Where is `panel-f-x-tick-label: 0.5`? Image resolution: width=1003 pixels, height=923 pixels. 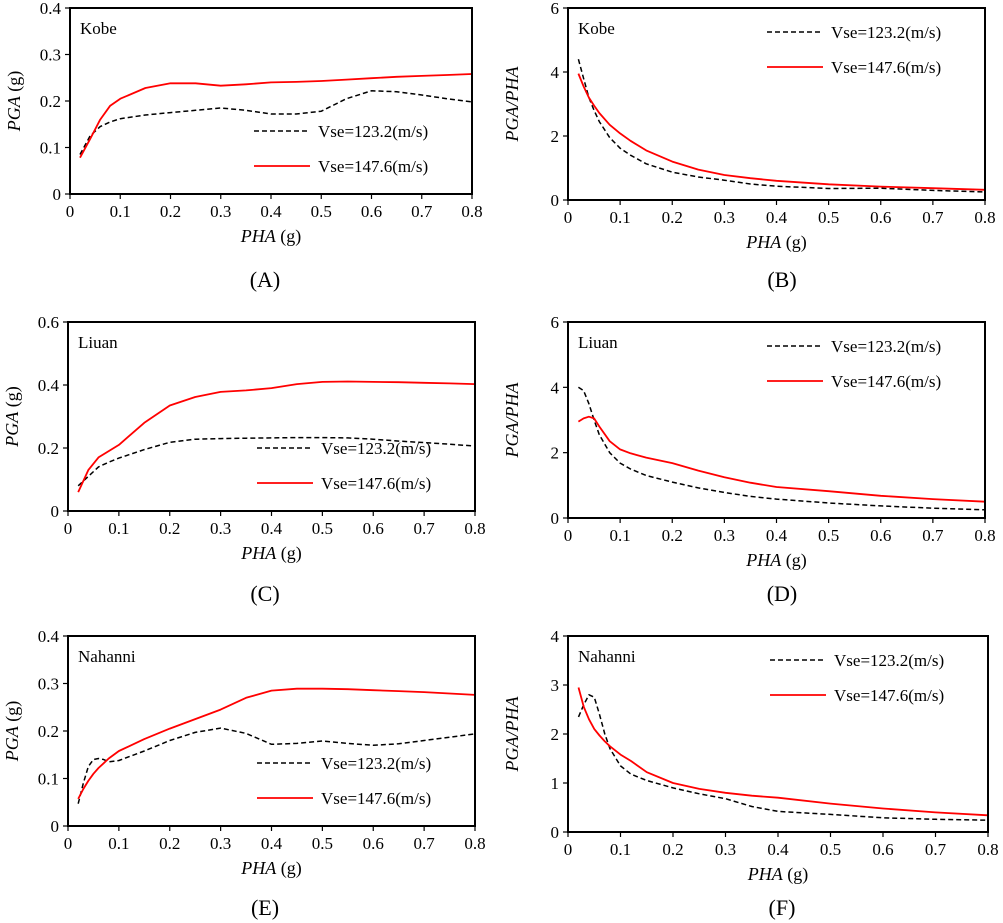 panel-f-x-tick-label: 0.5 is located at coordinates (830, 849).